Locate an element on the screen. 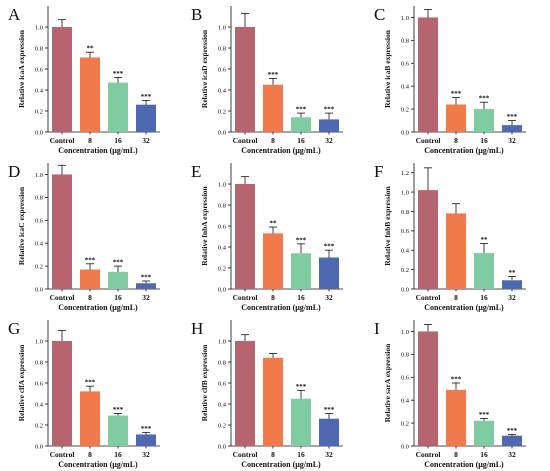 The image size is (550, 471). significance-mark: ** is located at coordinates (513, 273).